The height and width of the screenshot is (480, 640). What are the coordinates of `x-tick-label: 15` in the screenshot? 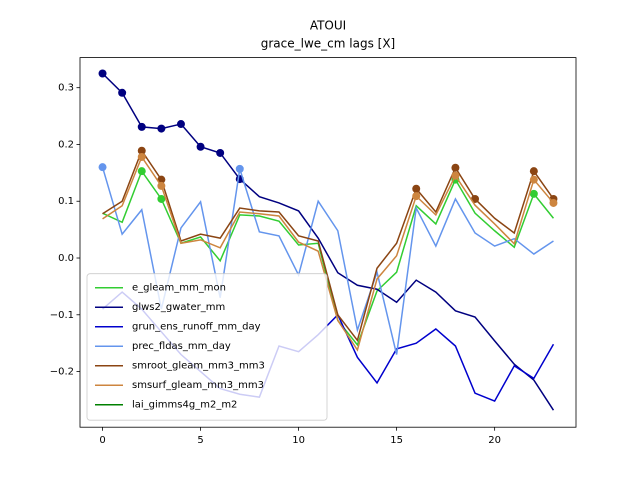 It's located at (396, 440).